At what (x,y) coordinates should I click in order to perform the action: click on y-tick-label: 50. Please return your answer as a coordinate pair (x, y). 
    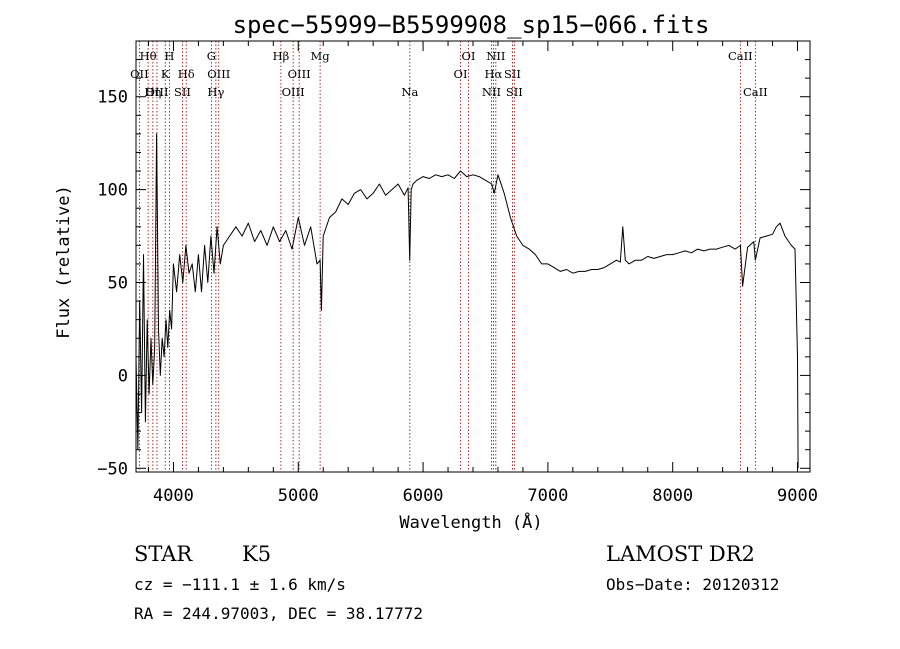
    Looking at the image, I should click on (118, 284).